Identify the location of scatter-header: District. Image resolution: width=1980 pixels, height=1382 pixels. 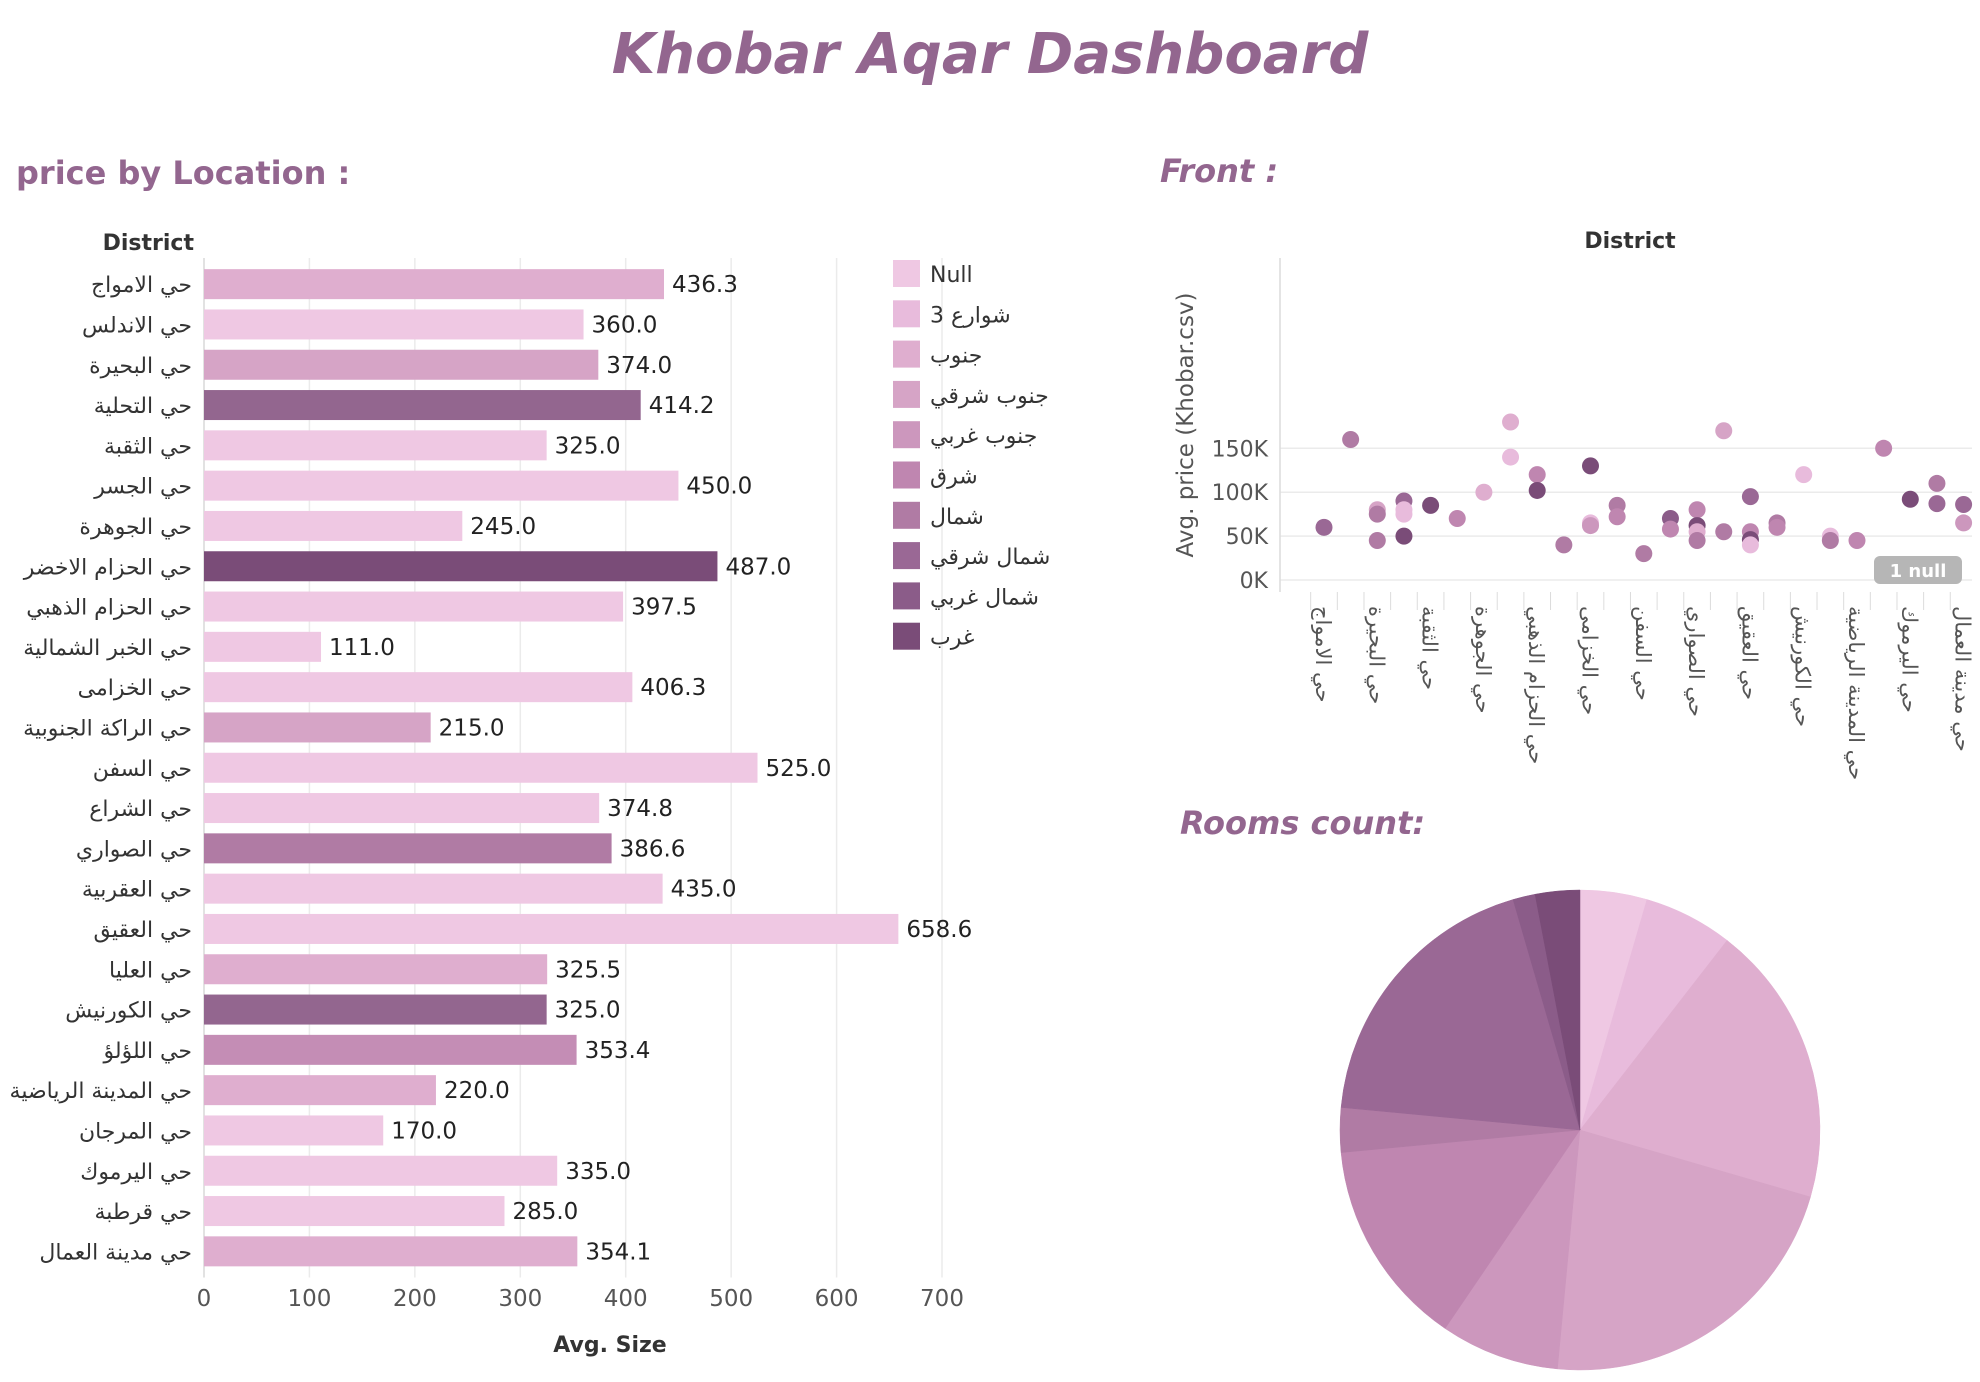
(1630, 241).